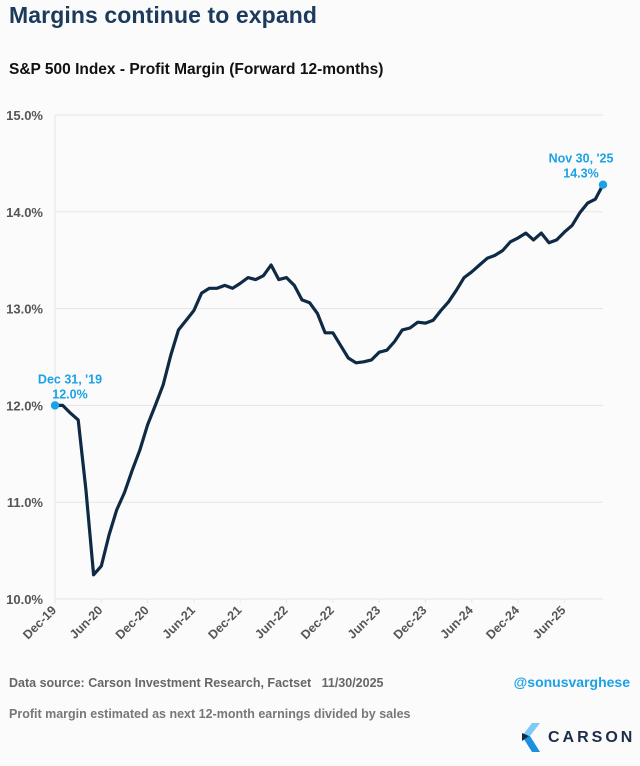 Image resolution: width=640 pixels, height=766 pixels. I want to click on x-tick-label: Dec-24, so click(502, 622).